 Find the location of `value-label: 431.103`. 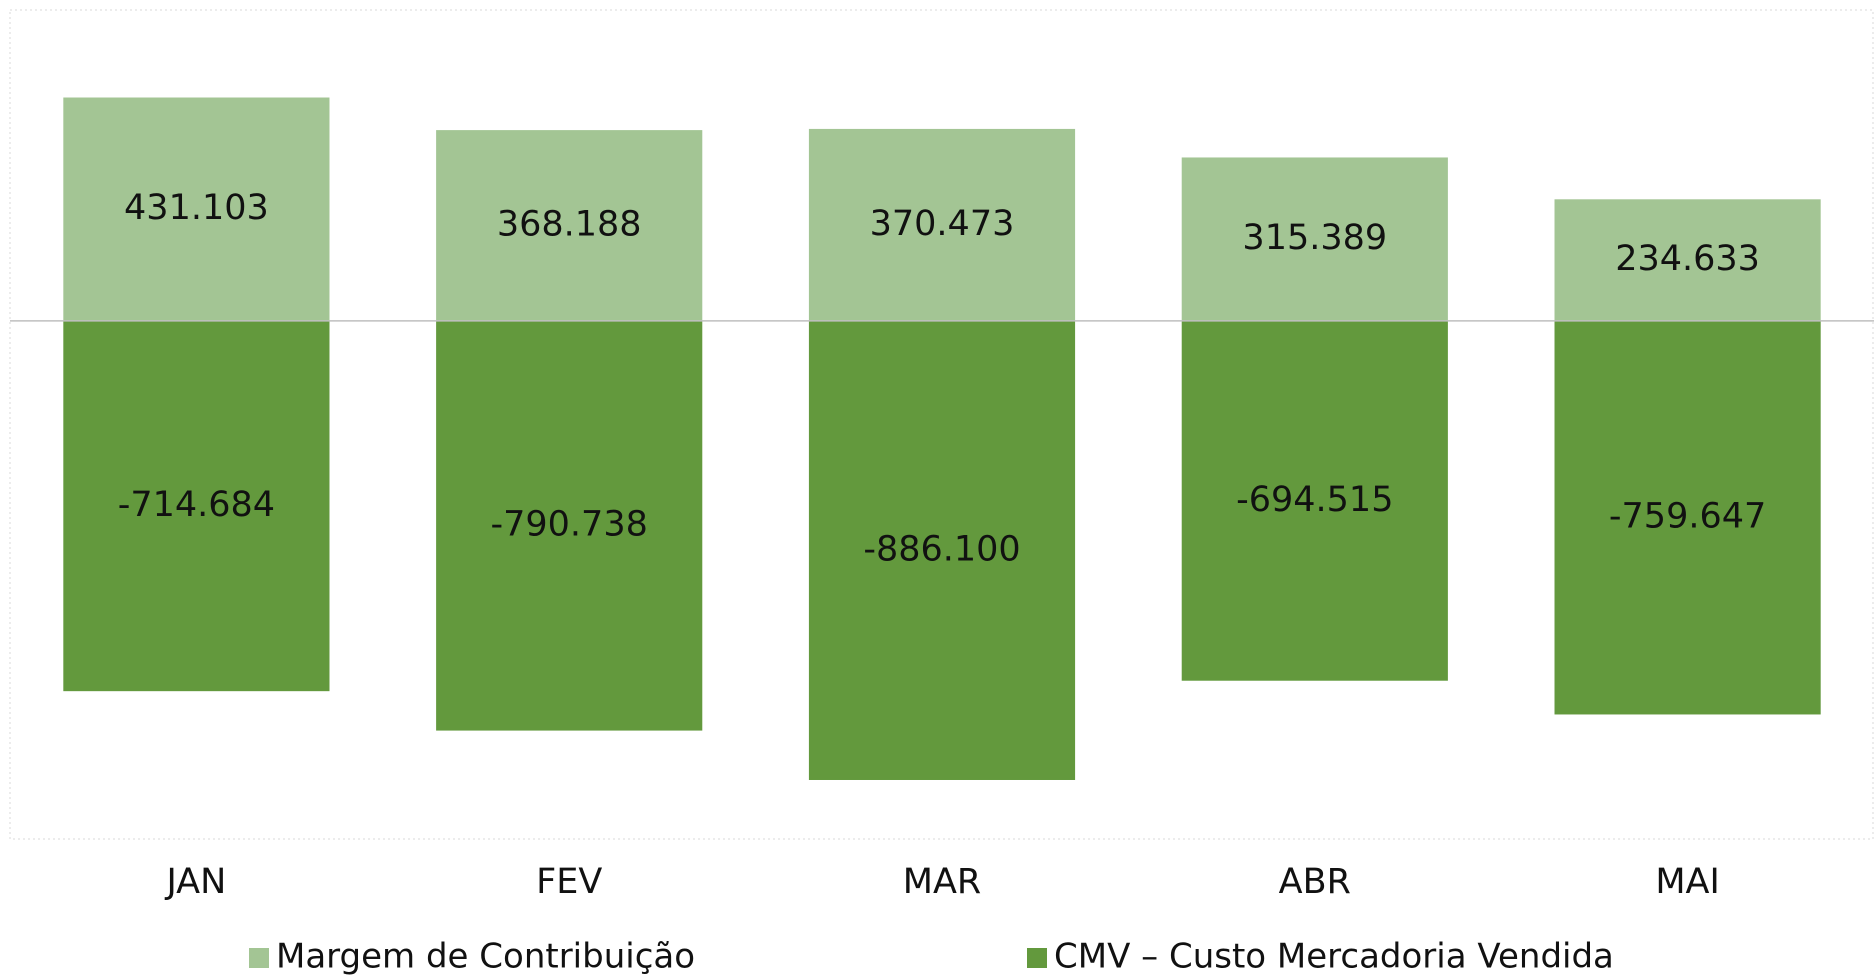

value-label: 431.103 is located at coordinates (196, 208).